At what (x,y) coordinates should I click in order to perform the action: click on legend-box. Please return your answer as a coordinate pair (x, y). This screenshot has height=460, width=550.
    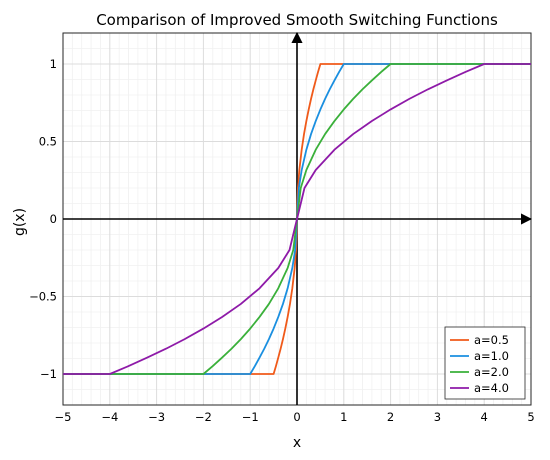
    Looking at the image, I should click on (485, 363).